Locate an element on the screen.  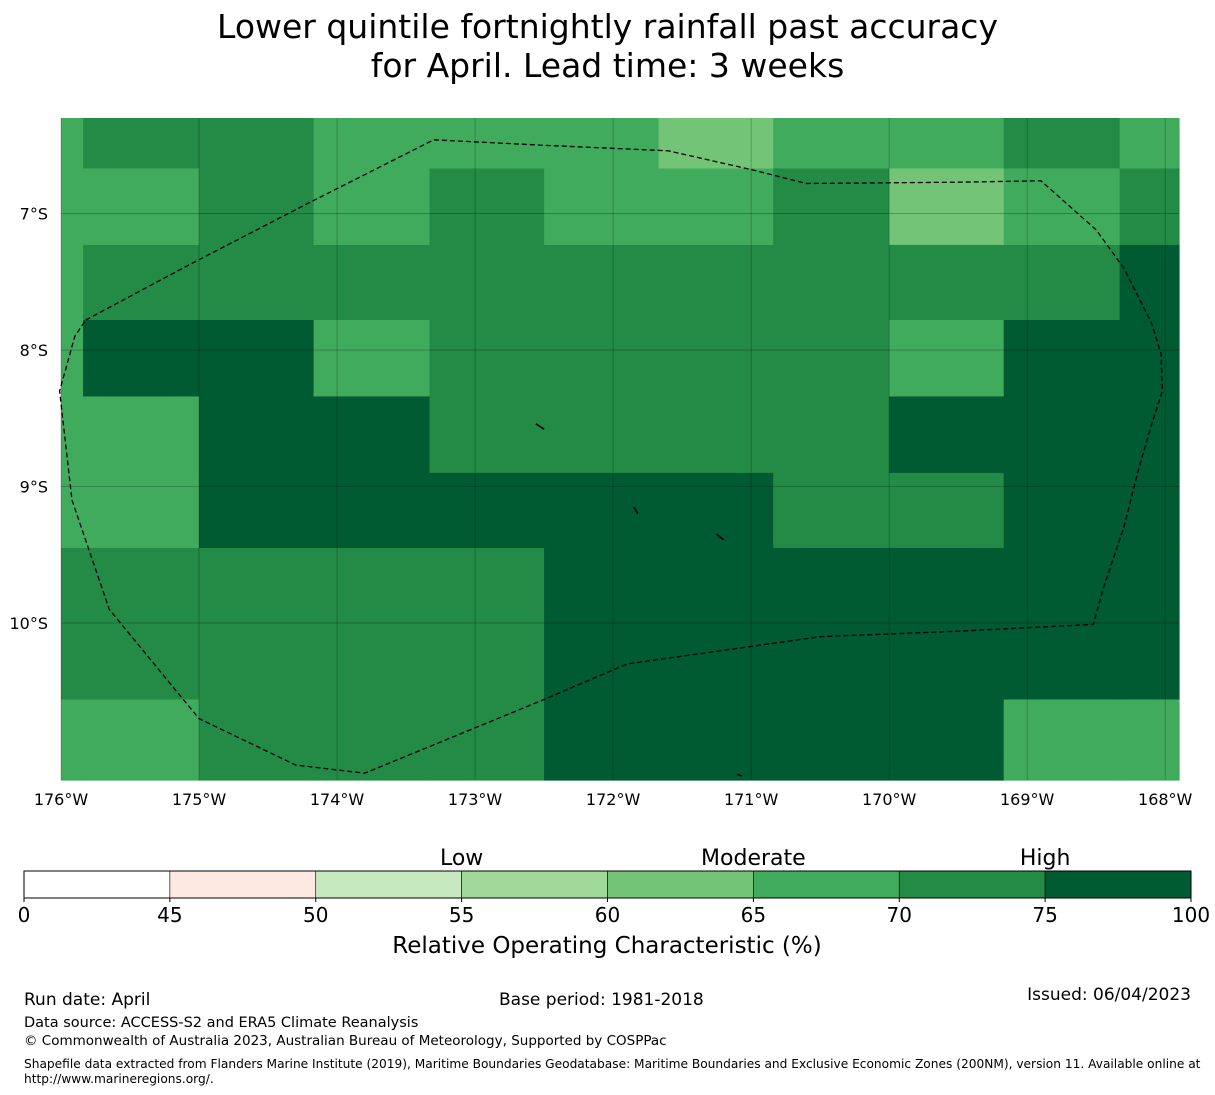
colorbar-tick-label: 55 is located at coordinates (461, 915).